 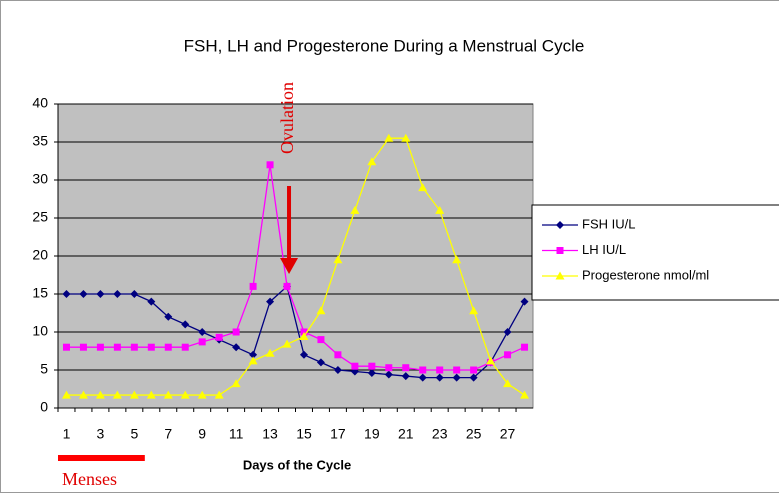 I want to click on x-tick-label: 17, so click(x=338, y=434).